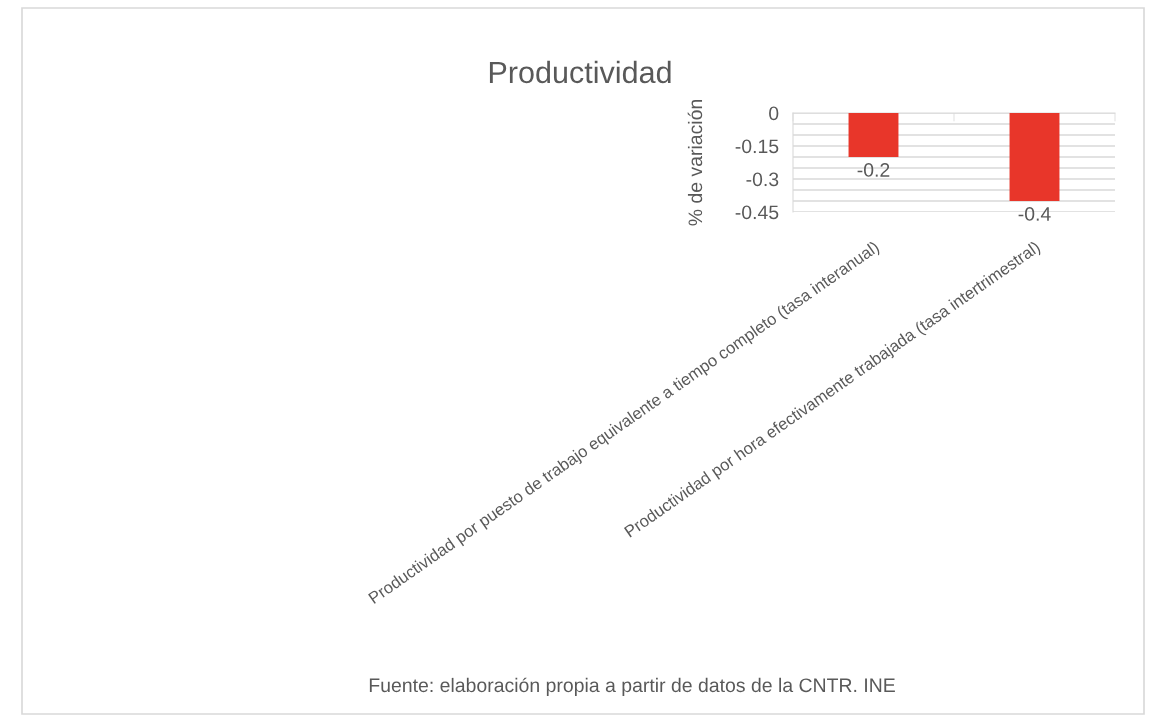 The height and width of the screenshot is (724, 1166). Describe the element at coordinates (762, 179) in the screenshot. I see `y-tick-label: -0.3` at that location.